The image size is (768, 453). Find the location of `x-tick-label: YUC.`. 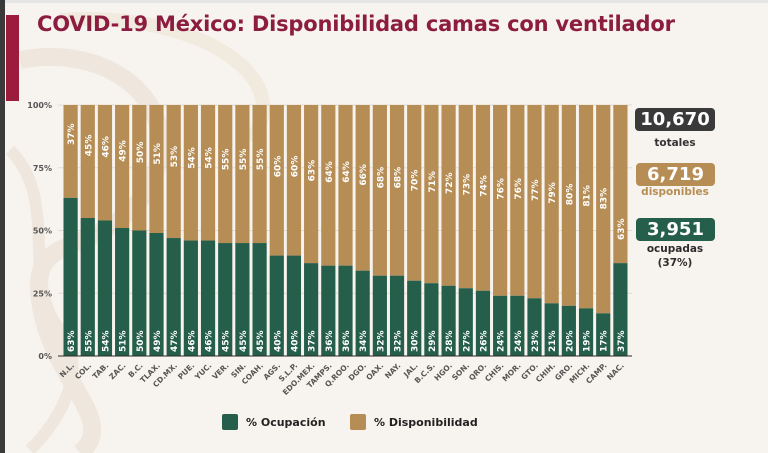

x-tick-label: YUC. is located at coordinates (202, 371).